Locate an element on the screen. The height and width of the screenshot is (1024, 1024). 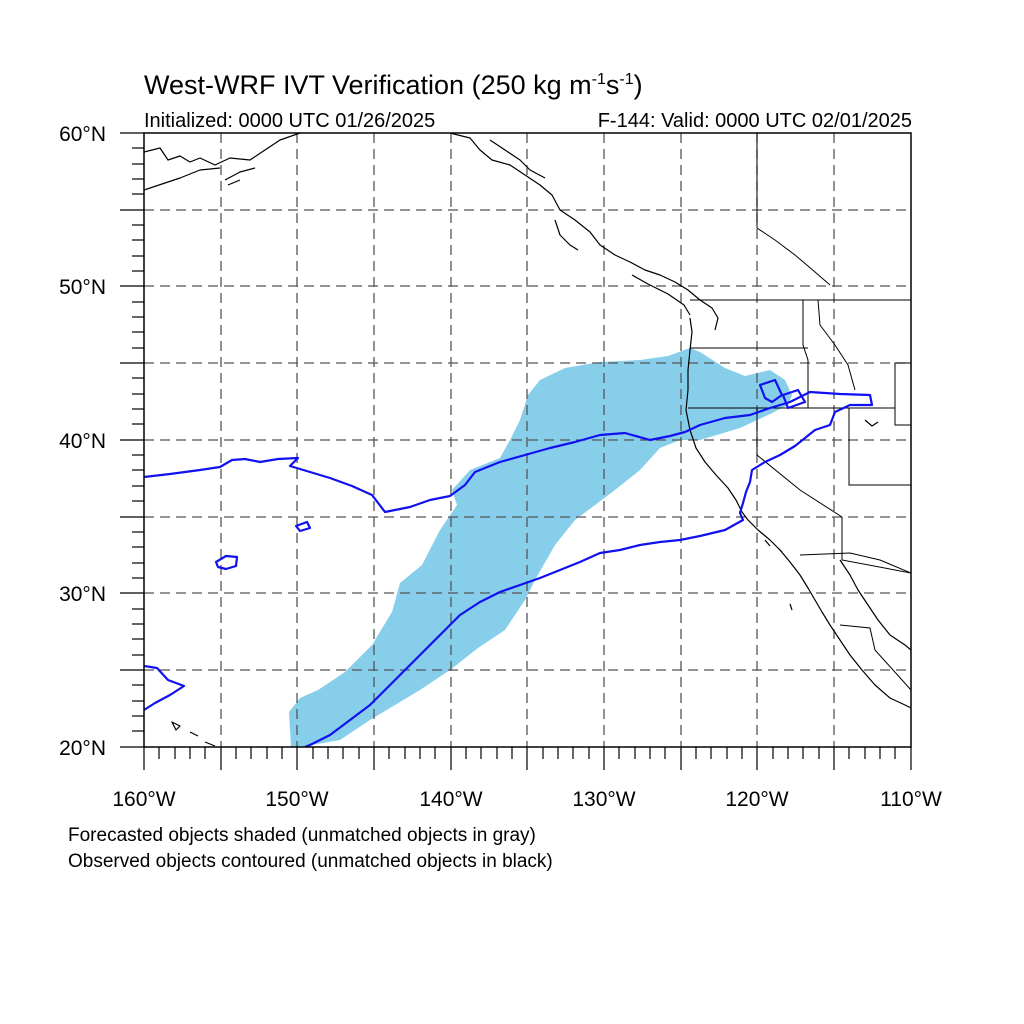
lon-label-160w: 160°W is located at coordinates (143, 799).